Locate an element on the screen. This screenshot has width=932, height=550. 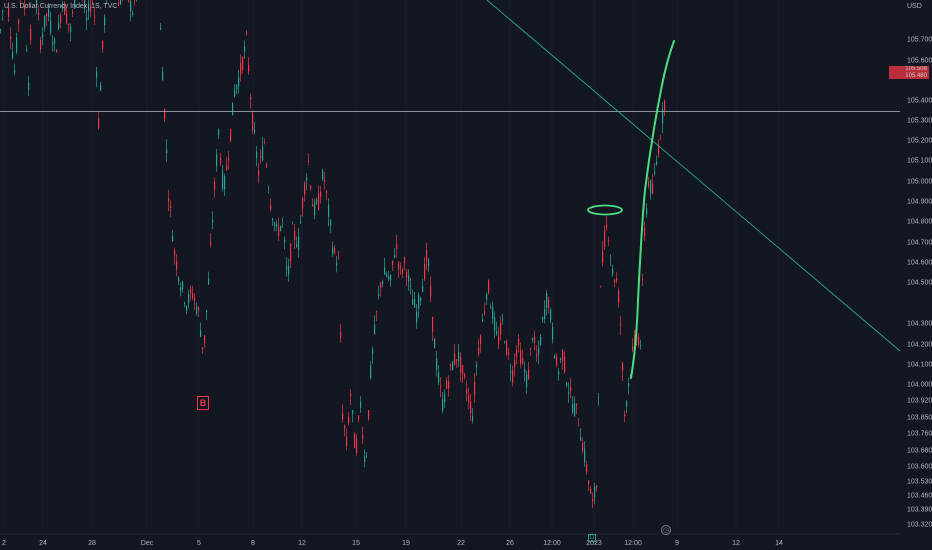
price-badge-value: 105.508 is located at coordinates (916, 69).